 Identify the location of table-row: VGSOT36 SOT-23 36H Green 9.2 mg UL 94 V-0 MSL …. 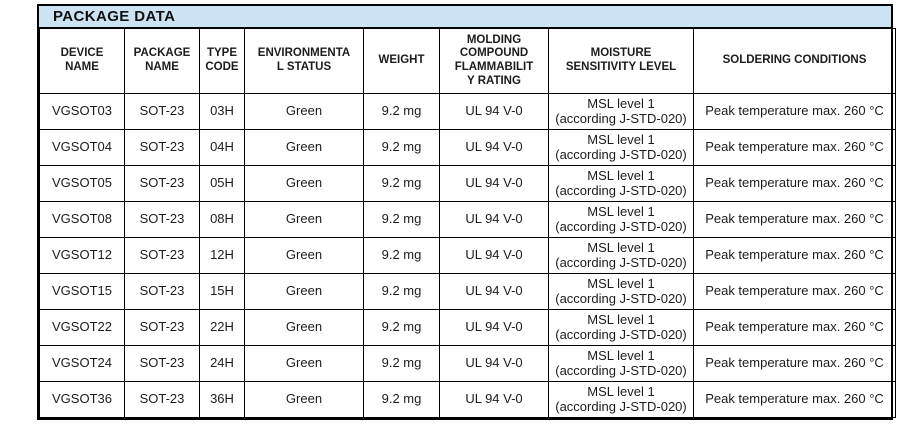
(467, 399).